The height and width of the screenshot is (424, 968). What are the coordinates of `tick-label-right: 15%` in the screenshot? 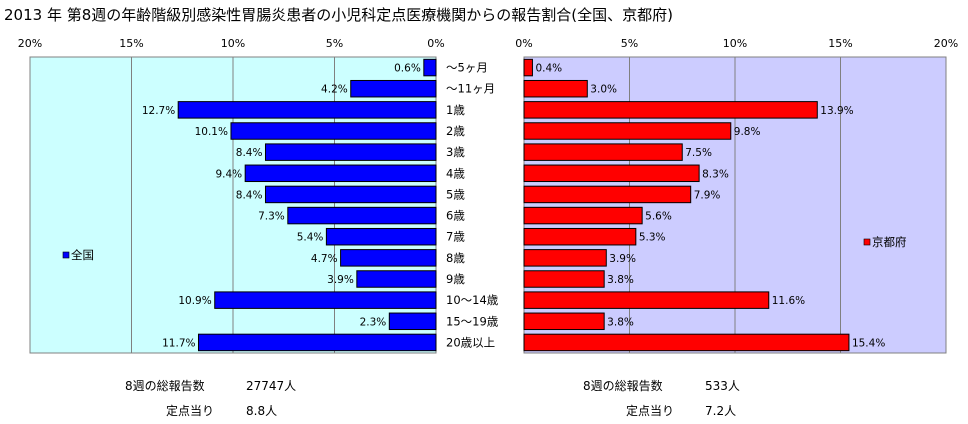 It's located at (840, 43).